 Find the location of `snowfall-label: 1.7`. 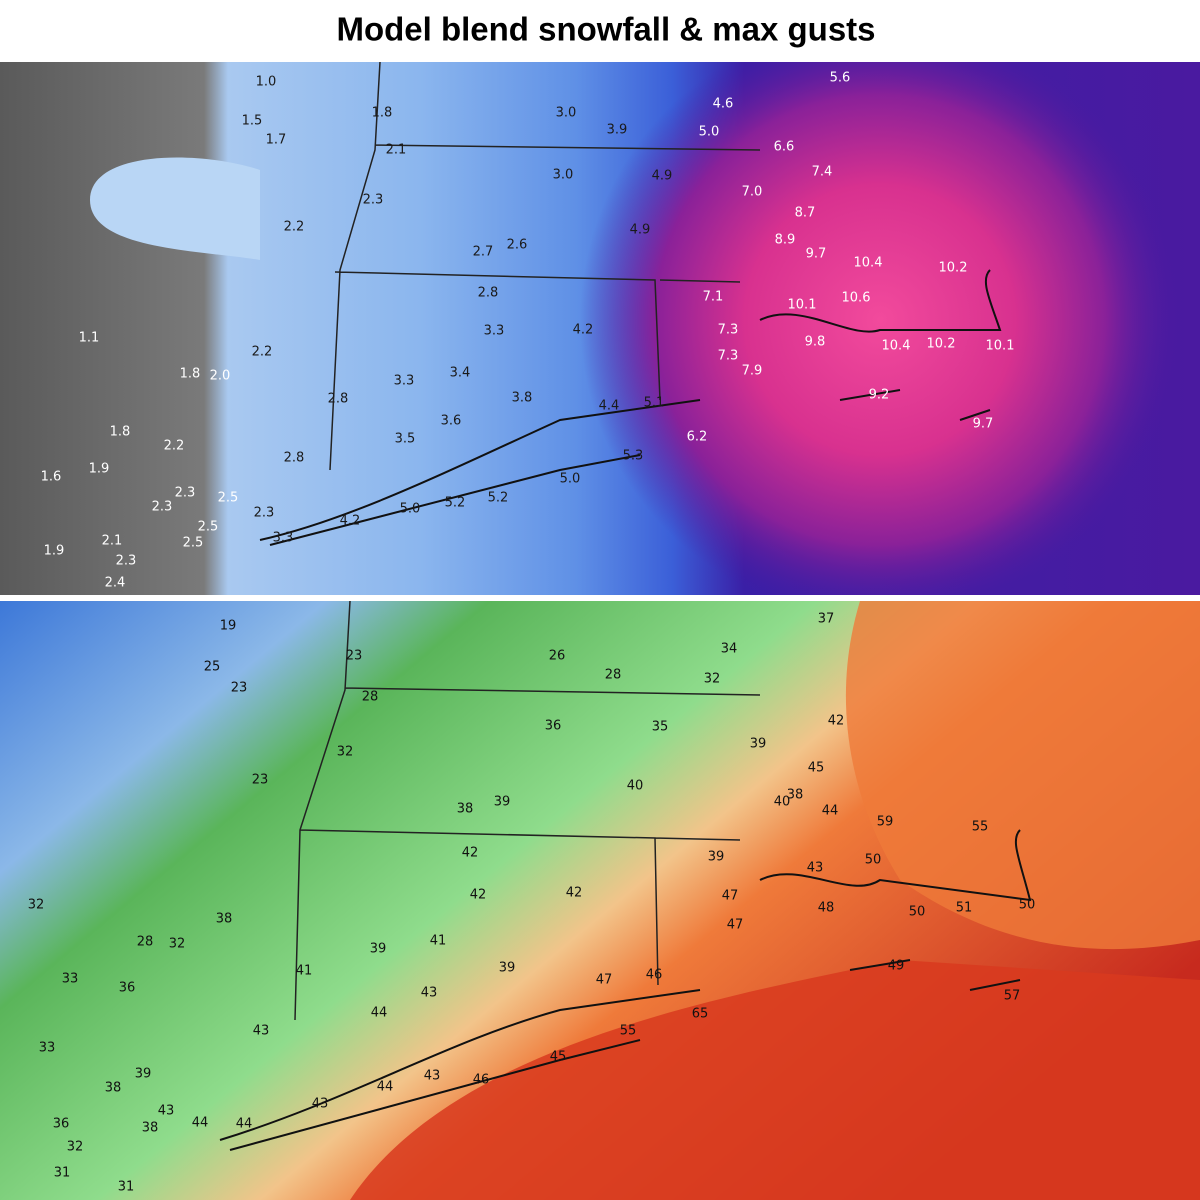

snowfall-label: 1.7 is located at coordinates (276, 140).